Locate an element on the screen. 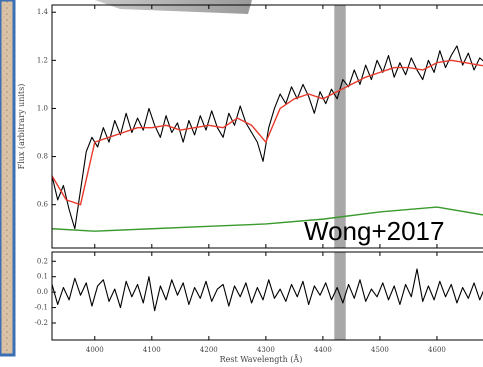  y-tick-label: 1.2 is located at coordinates (42, 60).